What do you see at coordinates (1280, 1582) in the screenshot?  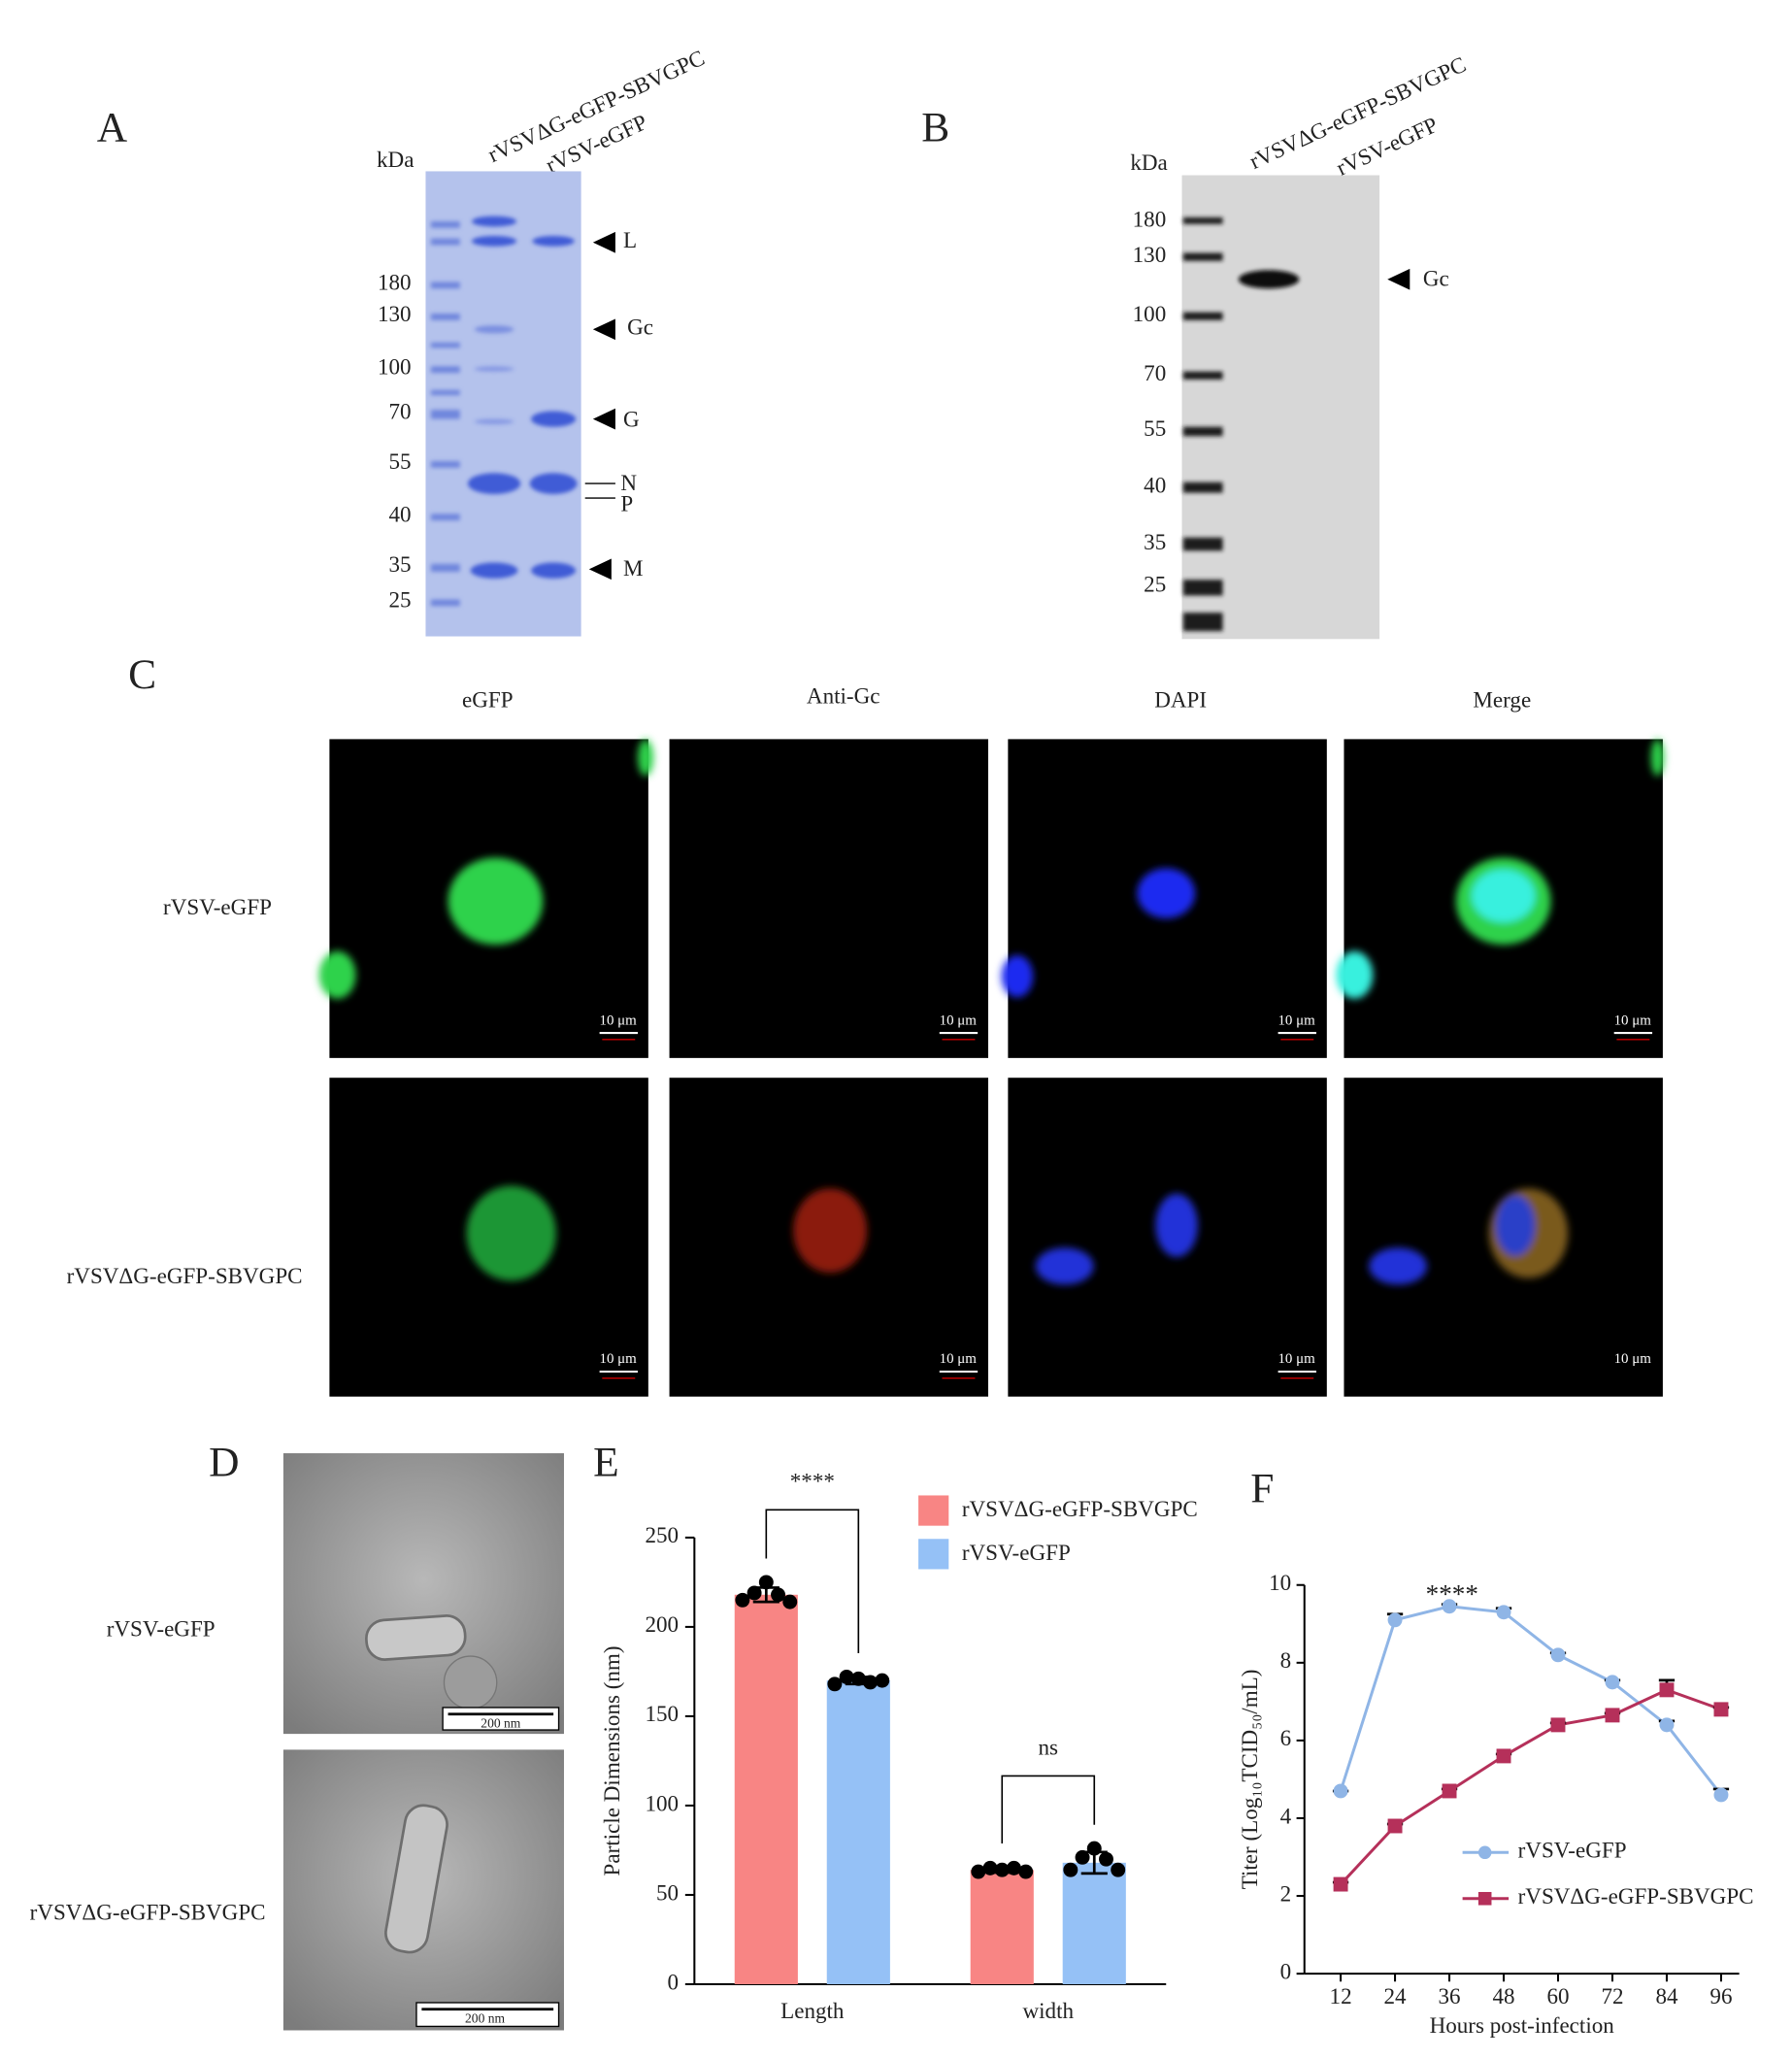 I see `y-tick-label: 10` at bounding box center [1280, 1582].